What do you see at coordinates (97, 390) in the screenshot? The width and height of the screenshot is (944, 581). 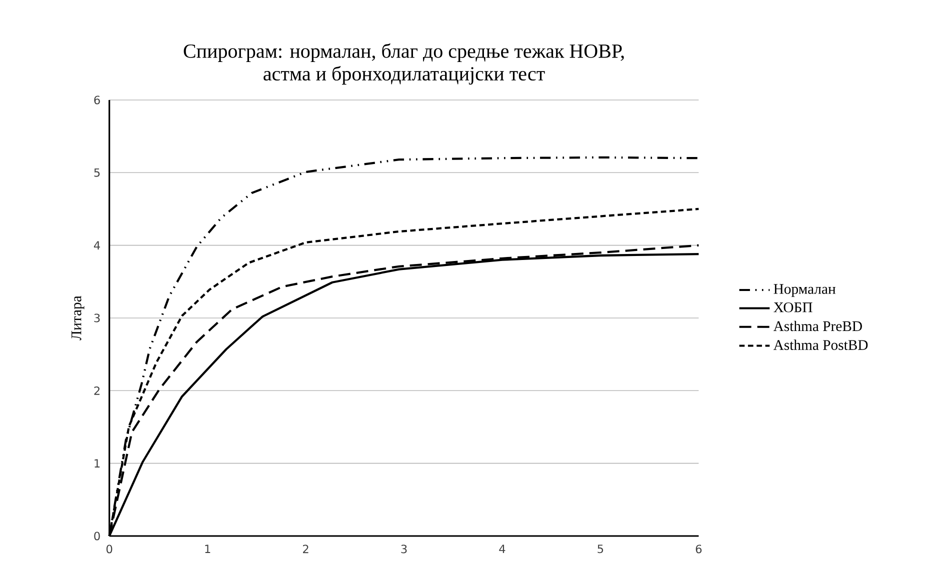 I see `y-tick-label: 2` at bounding box center [97, 390].